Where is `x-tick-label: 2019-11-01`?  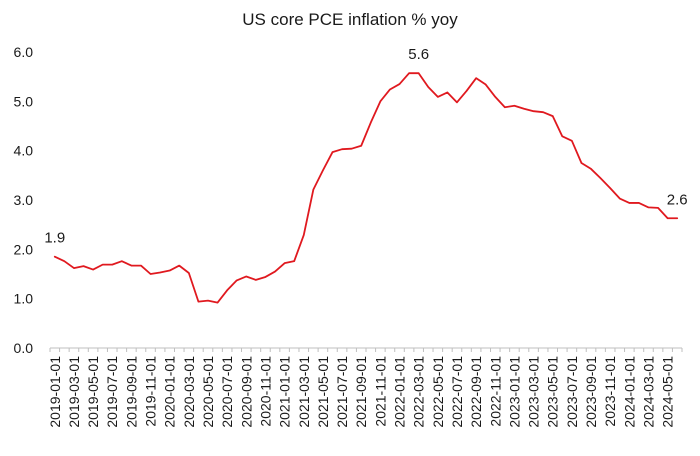 x-tick-label: 2019-11-01 is located at coordinates (151, 391).